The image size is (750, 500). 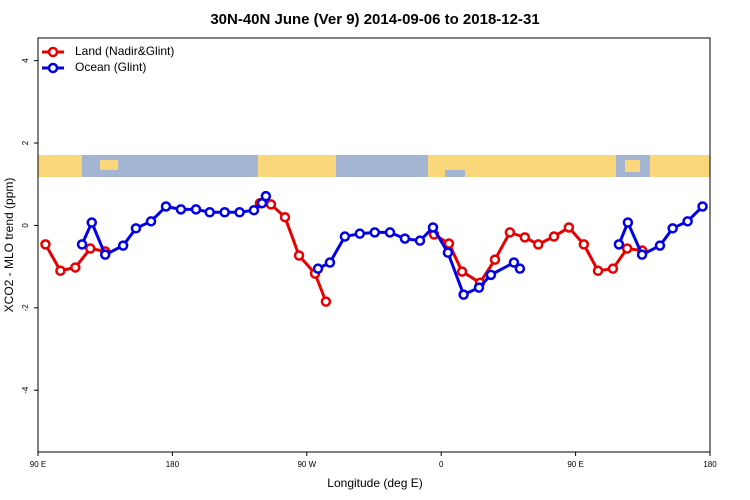 I want to click on legend-label: Land (Nadir&Glint), so click(x=124, y=51).